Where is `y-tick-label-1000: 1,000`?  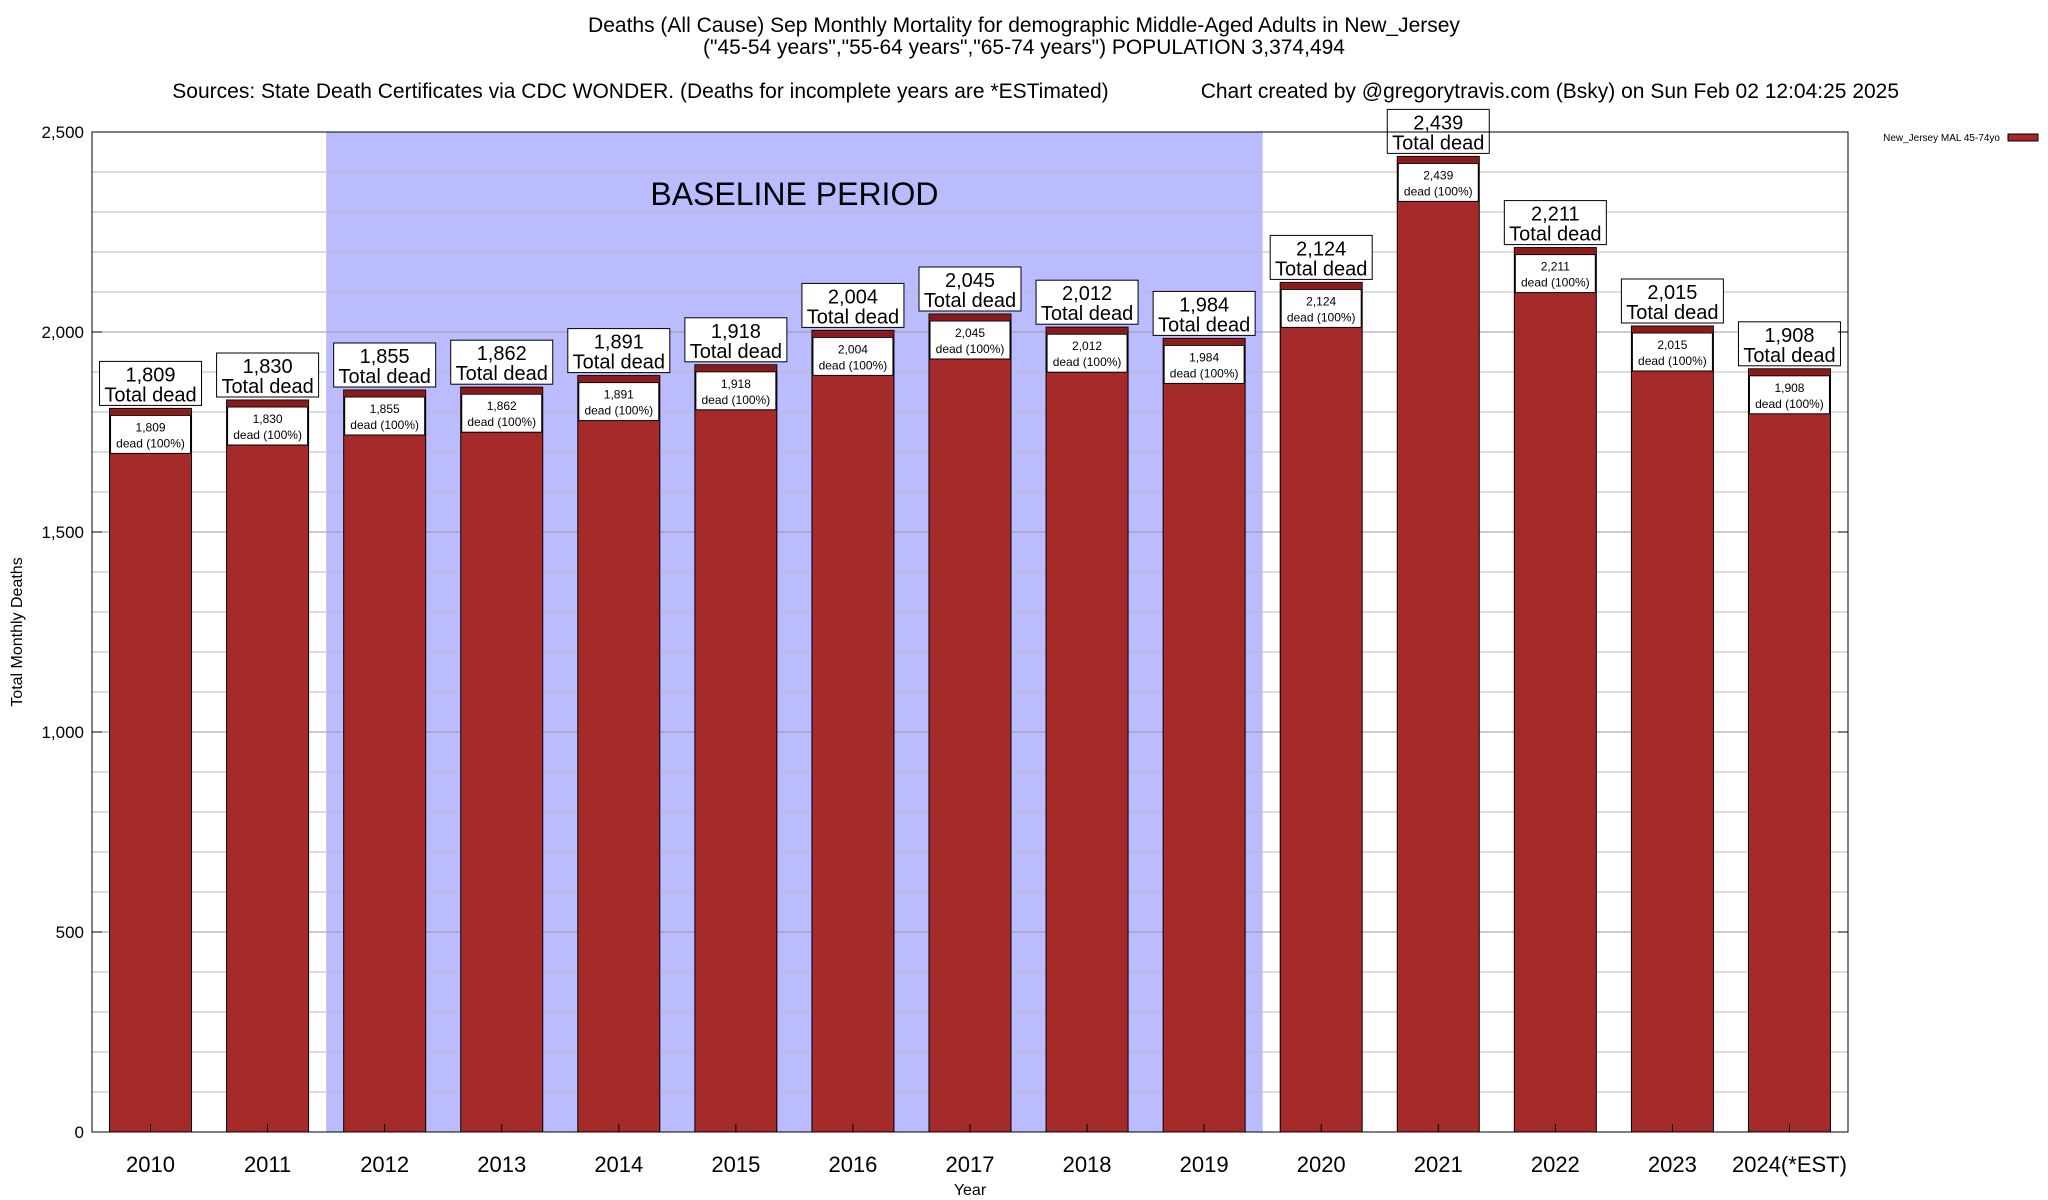 y-tick-label-1000: 1,000 is located at coordinates (62, 732).